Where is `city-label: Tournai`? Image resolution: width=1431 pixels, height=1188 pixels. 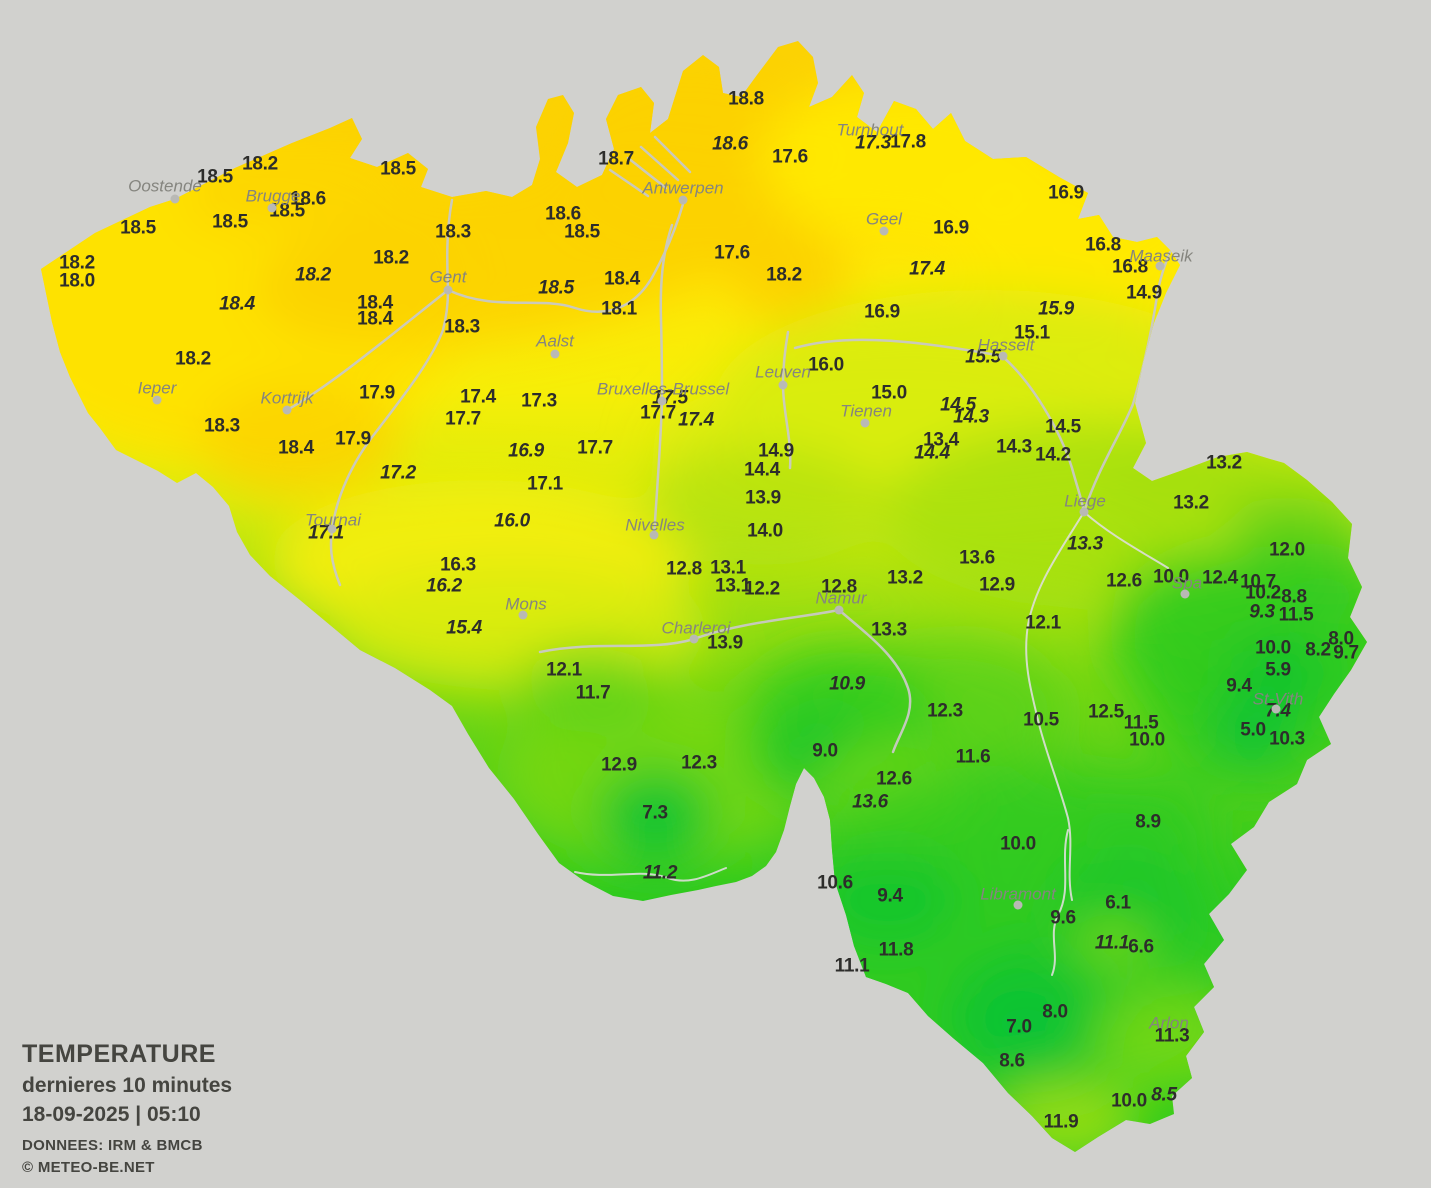 city-label: Tournai is located at coordinates (333, 520).